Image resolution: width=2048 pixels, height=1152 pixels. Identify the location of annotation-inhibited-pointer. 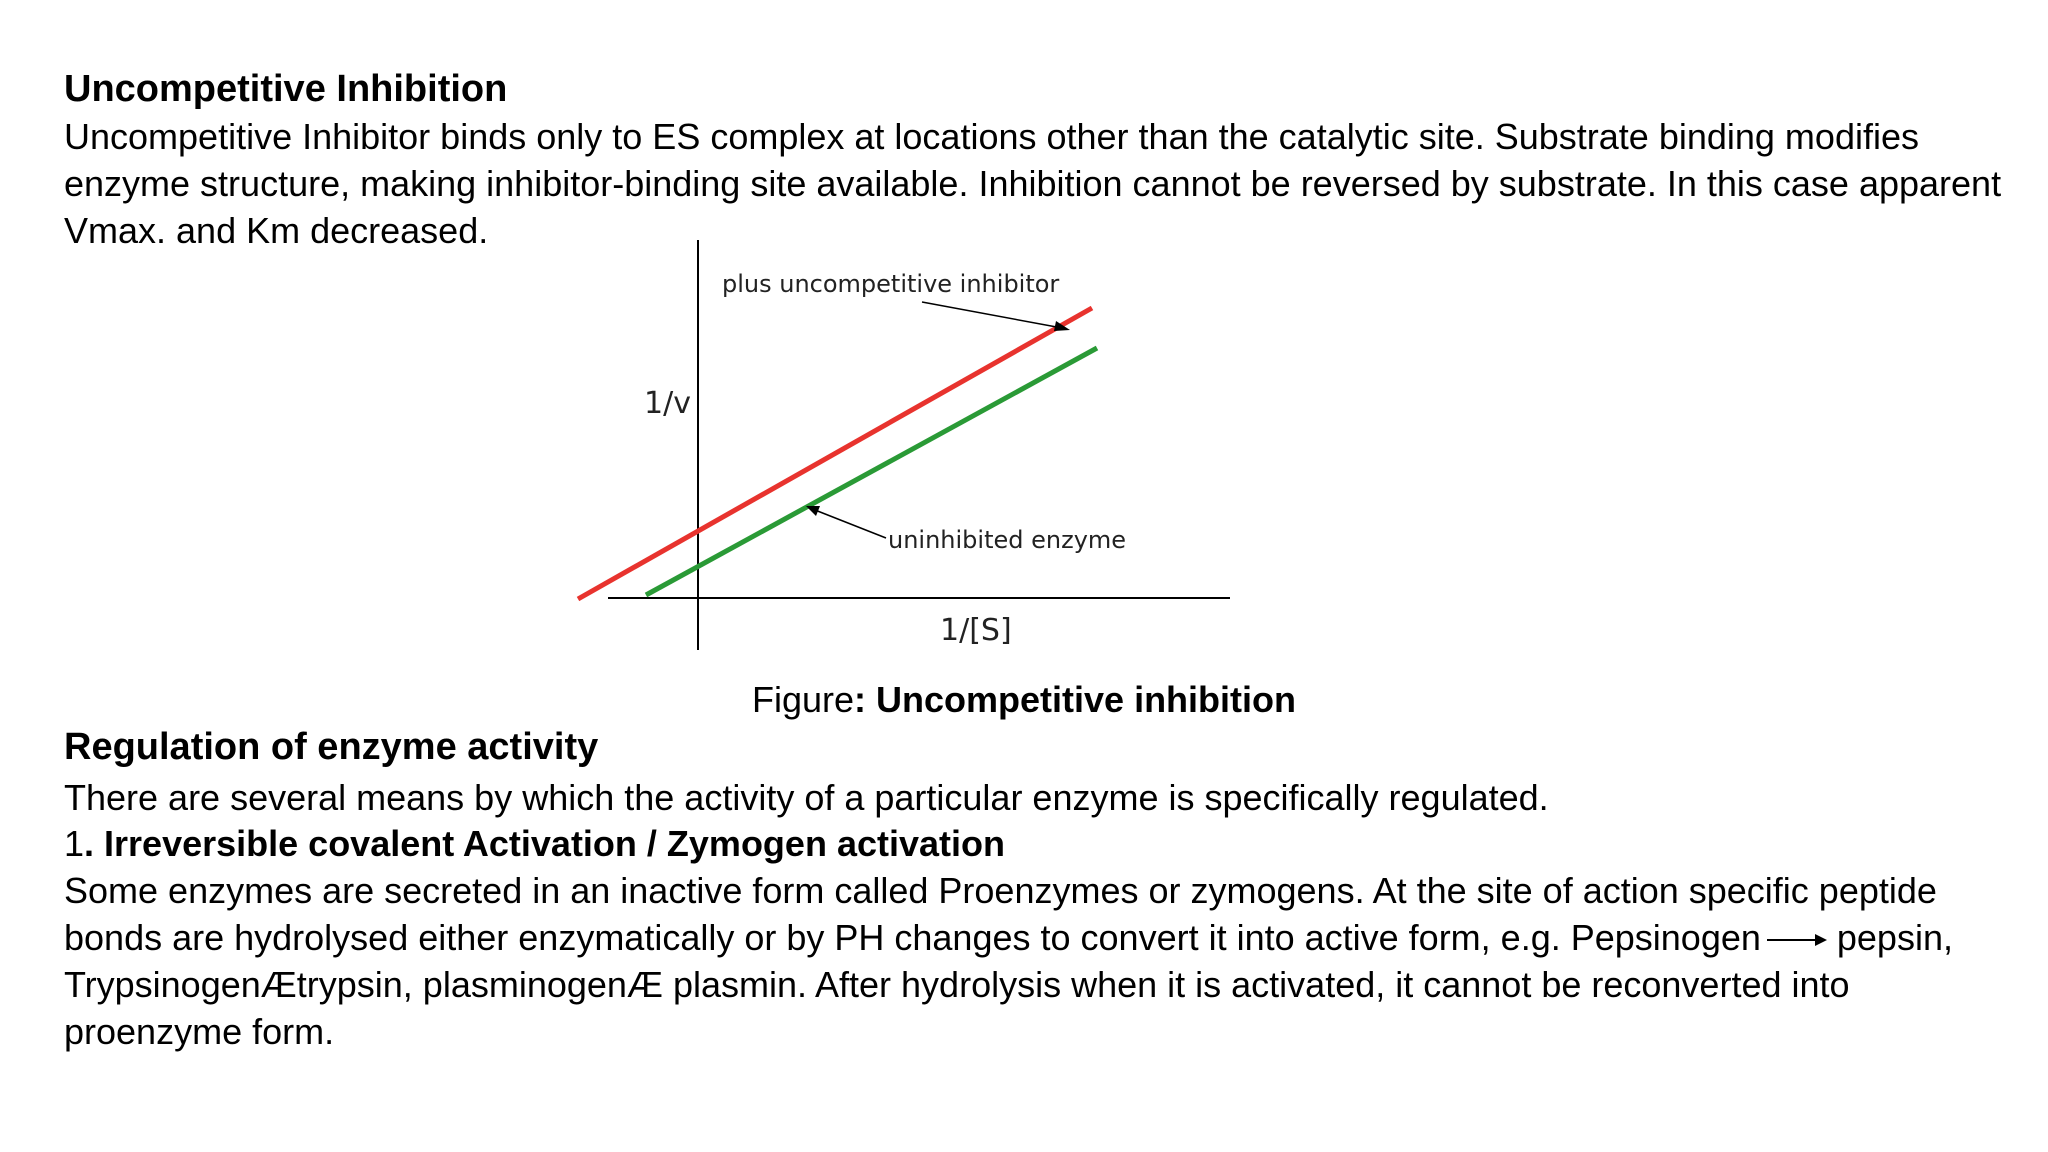
(992, 315).